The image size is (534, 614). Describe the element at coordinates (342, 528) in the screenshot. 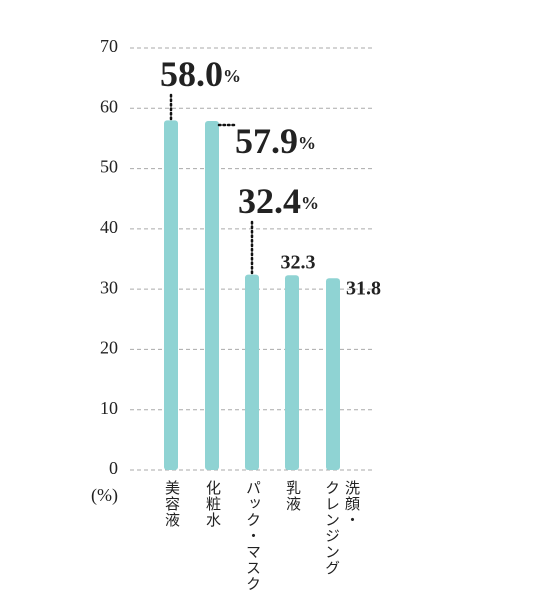

I see `x-tick-label: 洗顔・ クレンジング` at that location.